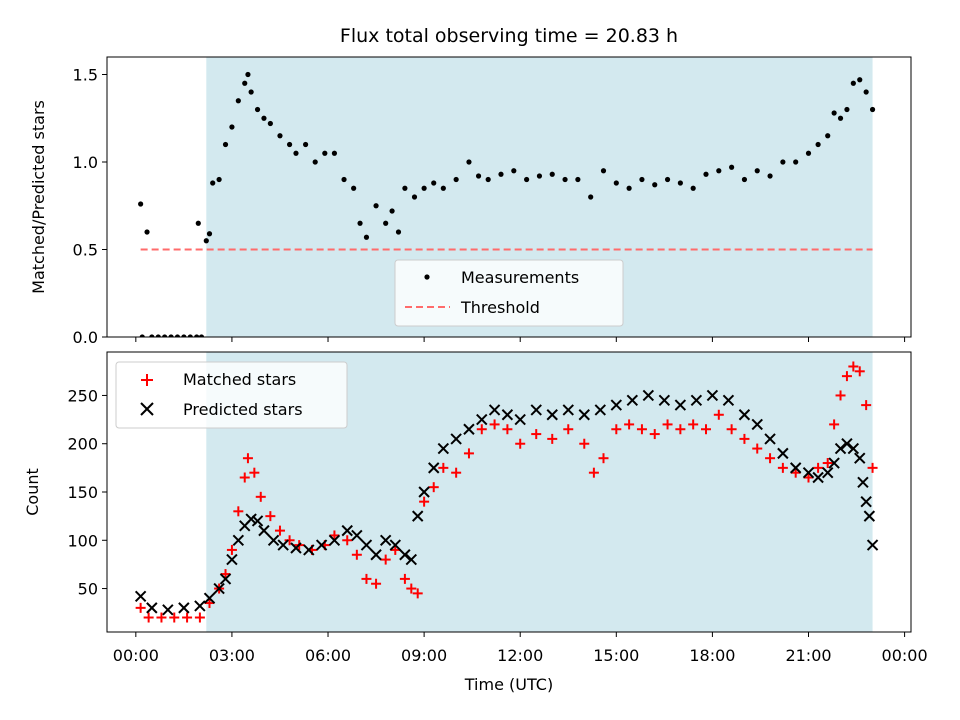 Image resolution: width=960 pixels, height=720 pixels. Describe the element at coordinates (520, 339) in the screenshot. I see `ratio-x-ticks` at that location.